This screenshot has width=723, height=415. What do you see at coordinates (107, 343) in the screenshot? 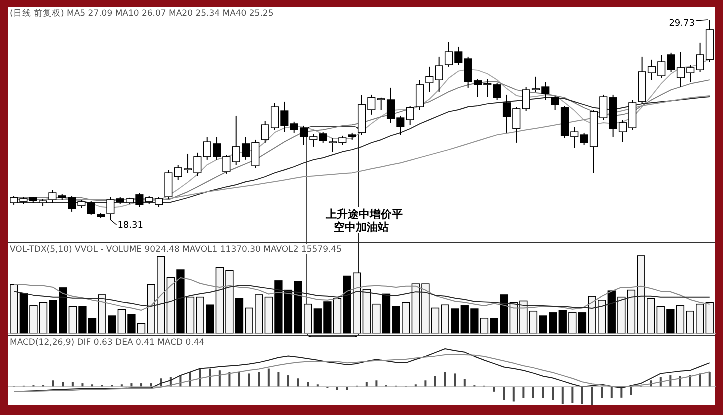
I see `chart-title: MACD(12,26,9) DIF 0.63 DEA 0.41 MACD 0.44` at bounding box center [107, 343].